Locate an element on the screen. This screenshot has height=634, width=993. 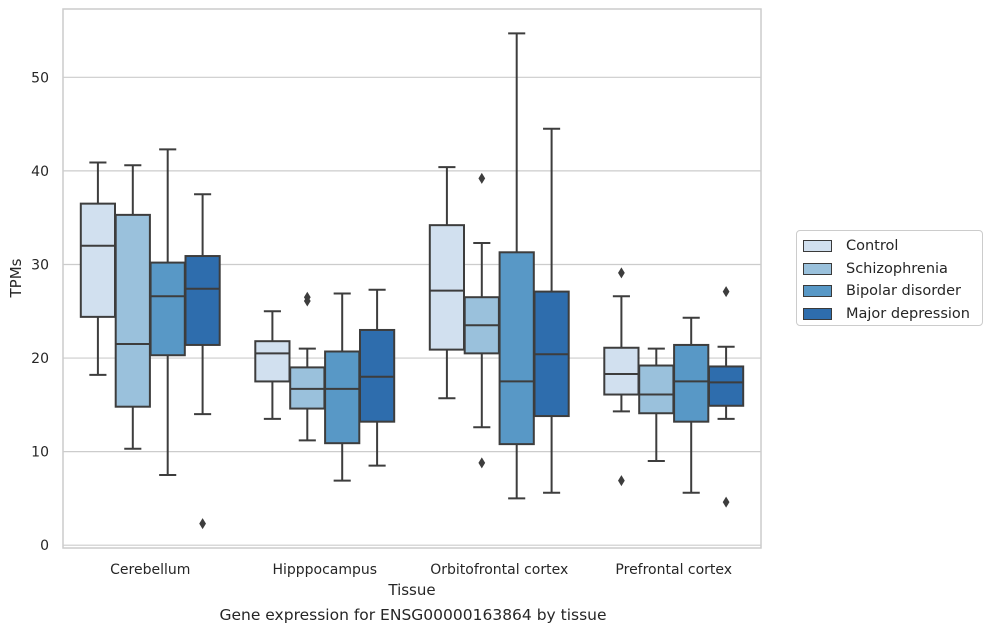
legend-item: Schizophrenia is located at coordinates (892, 269).